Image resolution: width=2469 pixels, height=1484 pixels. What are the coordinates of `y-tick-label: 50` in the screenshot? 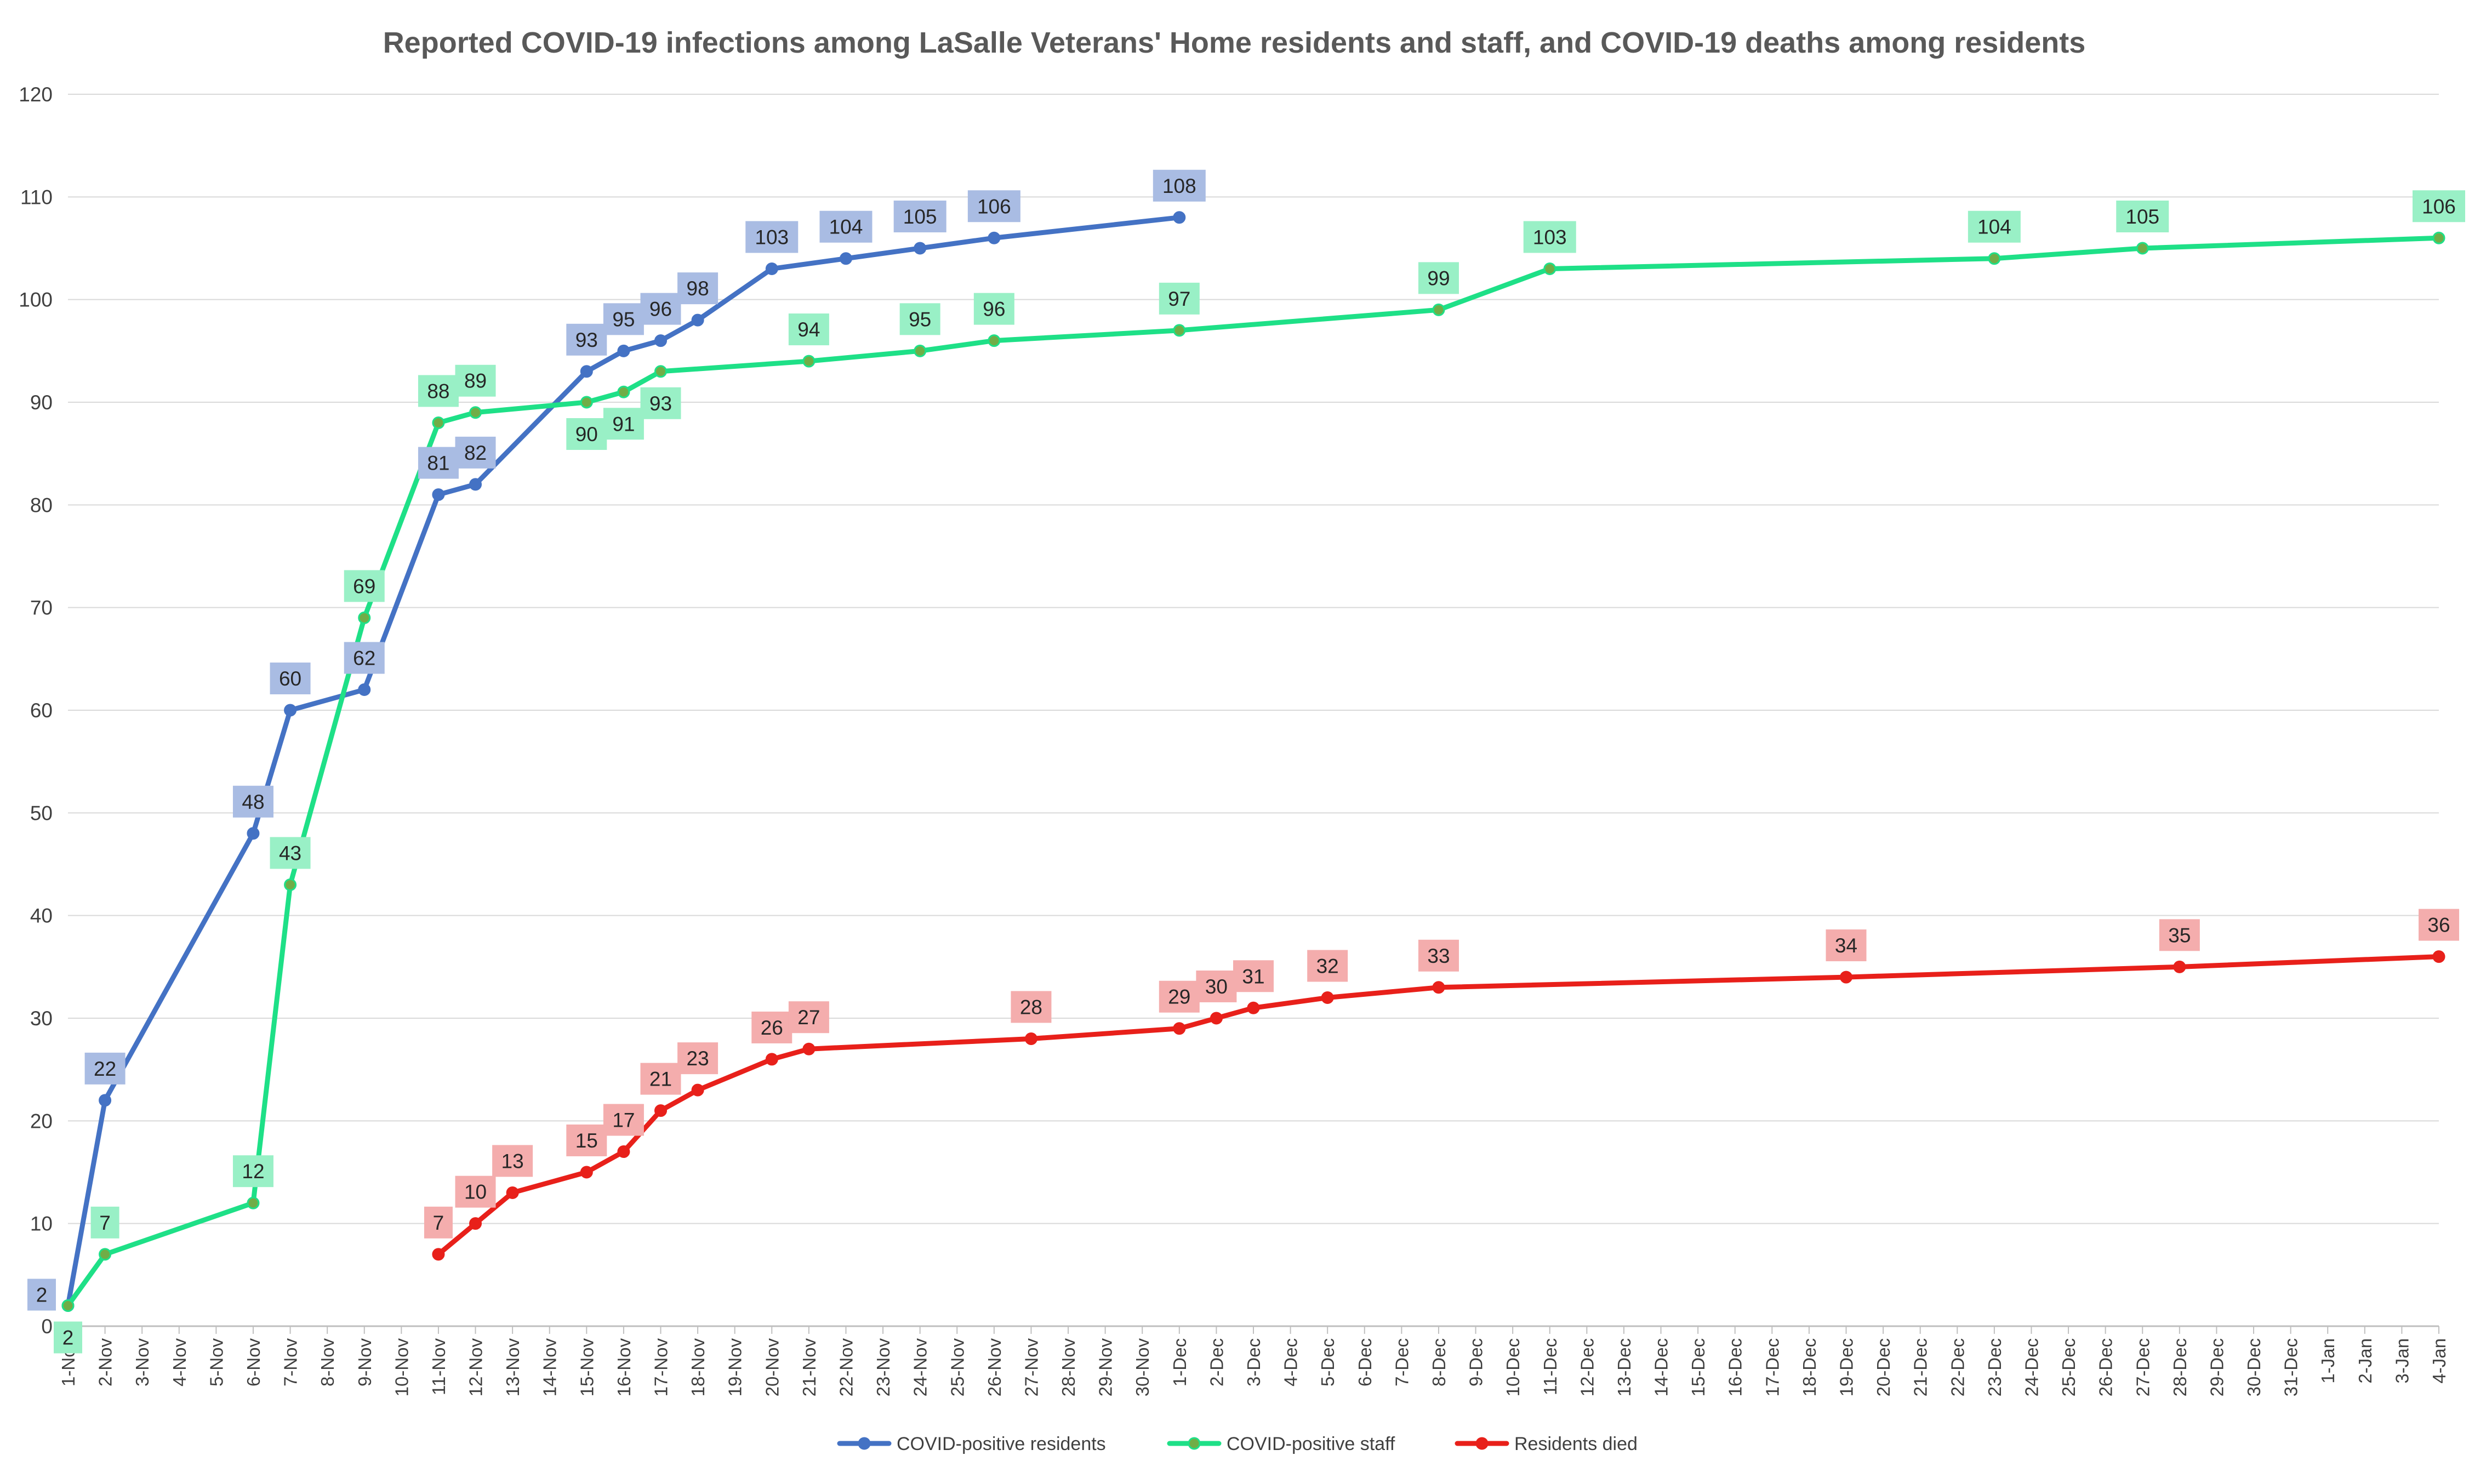 It's located at (41, 813).